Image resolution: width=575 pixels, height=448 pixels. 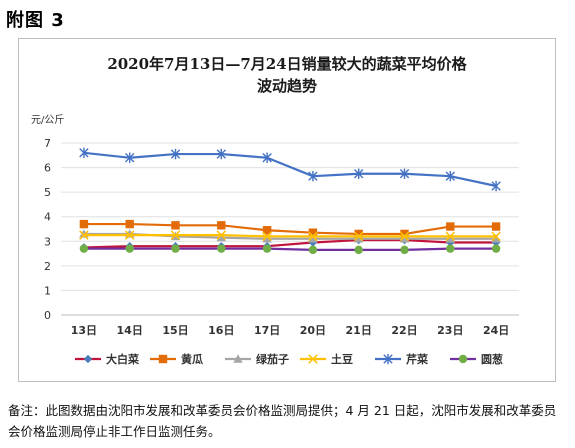 I want to click on y-tick-label: 6, so click(x=47, y=168).